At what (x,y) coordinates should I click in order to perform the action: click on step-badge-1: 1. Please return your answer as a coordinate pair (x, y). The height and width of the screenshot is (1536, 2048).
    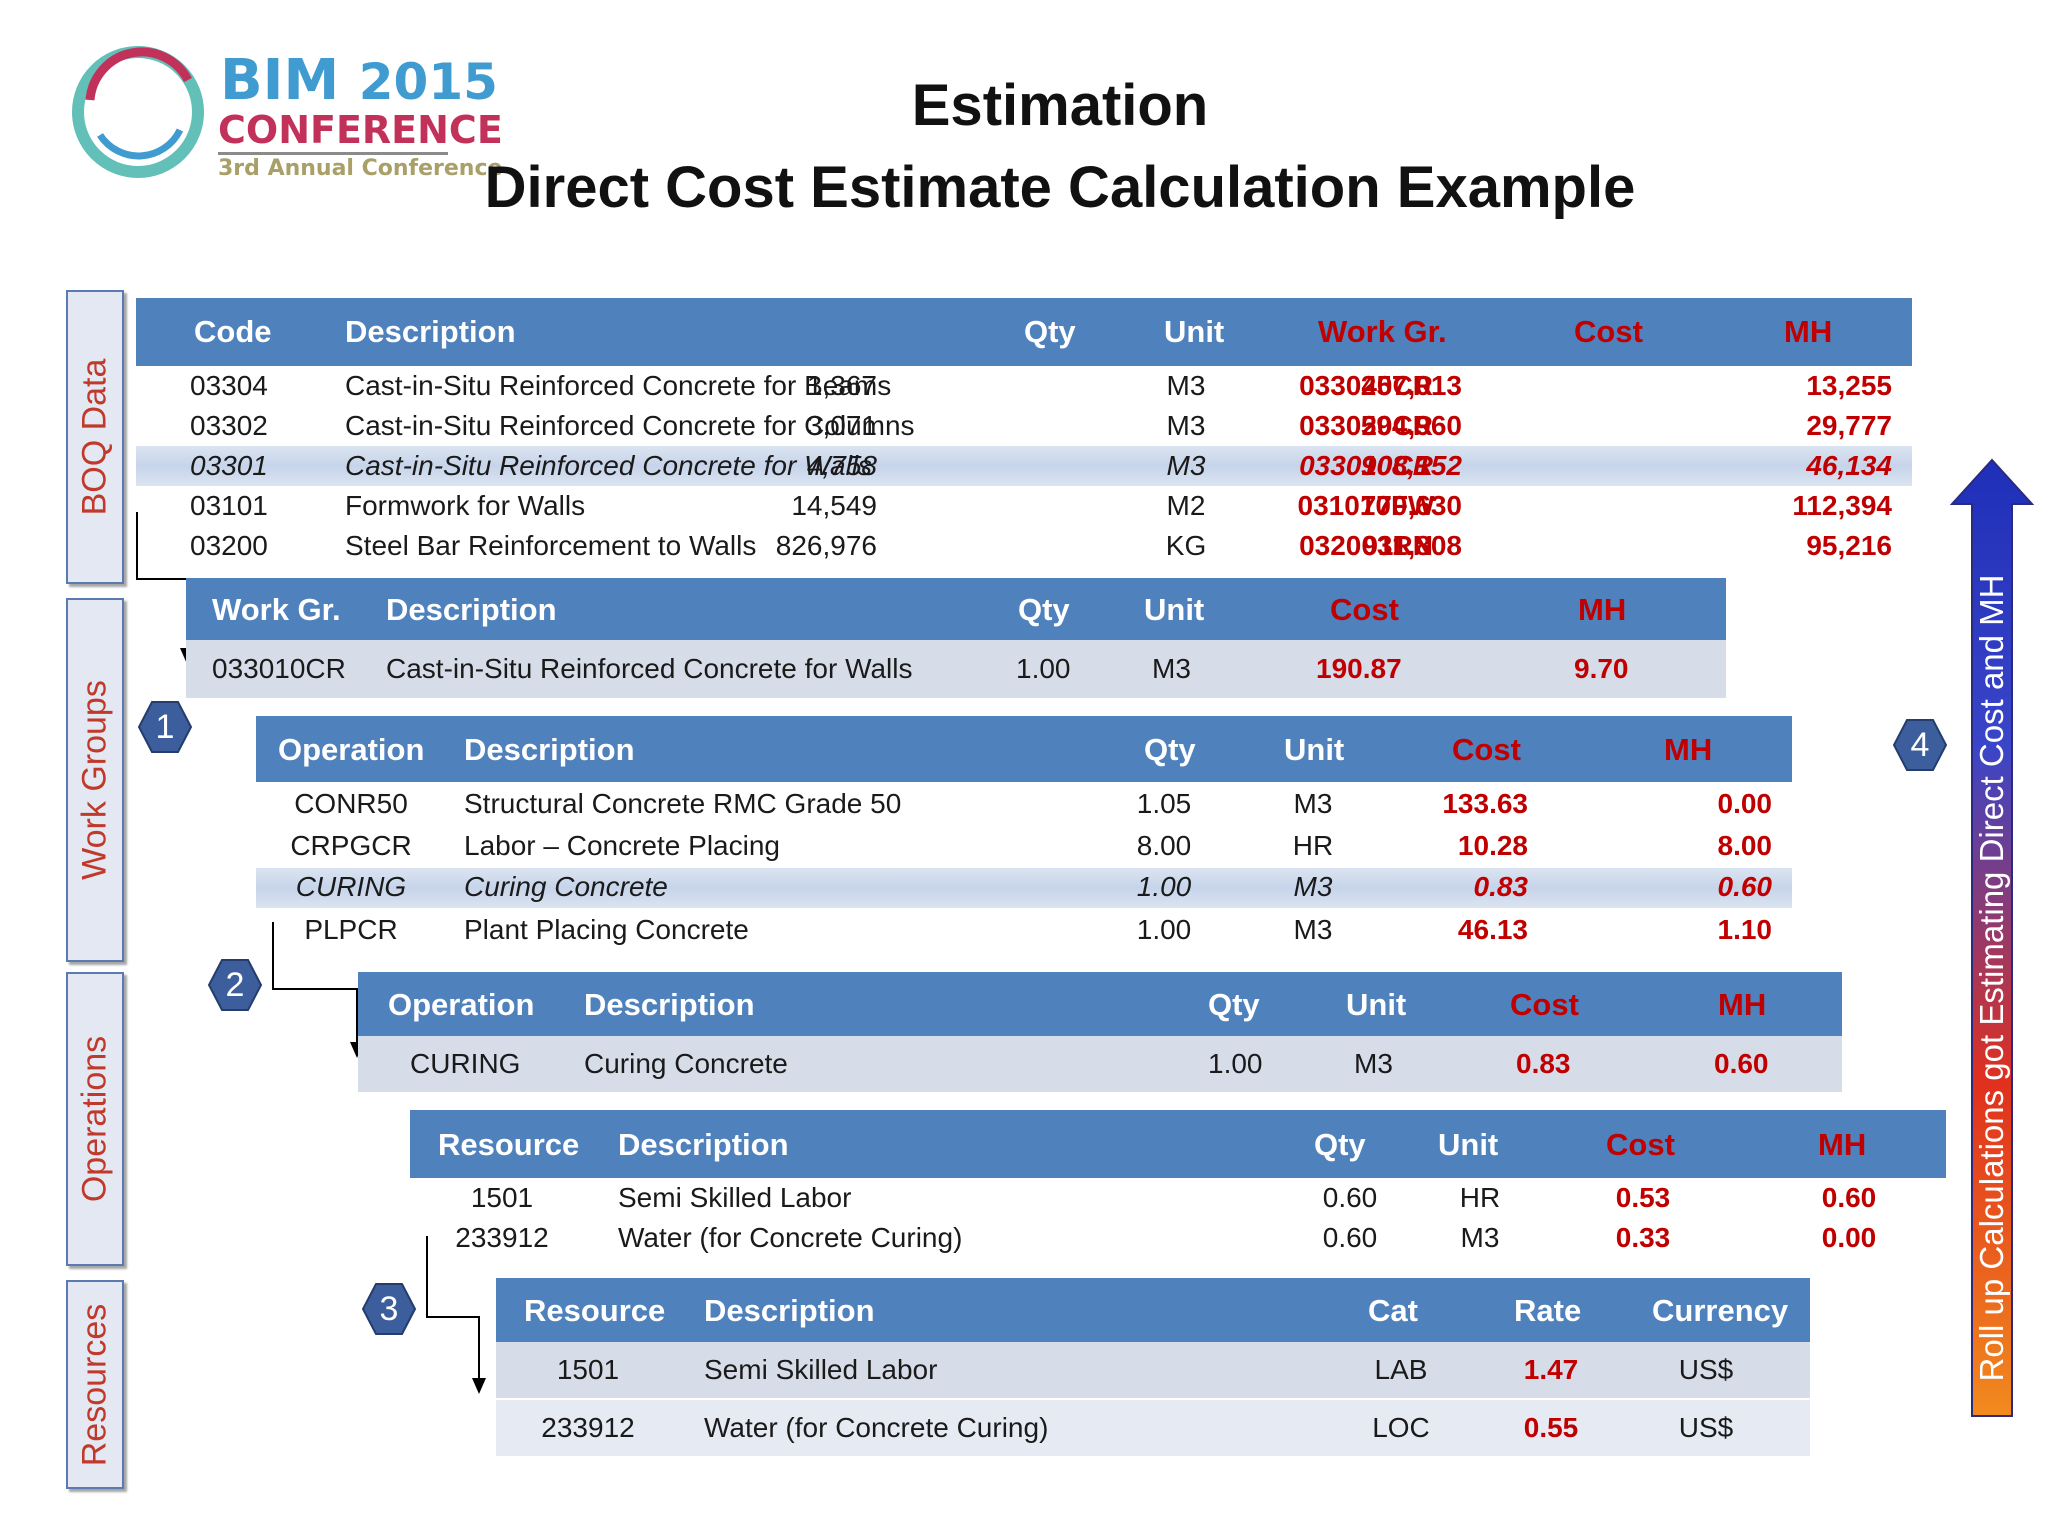
    Looking at the image, I should click on (165, 727).